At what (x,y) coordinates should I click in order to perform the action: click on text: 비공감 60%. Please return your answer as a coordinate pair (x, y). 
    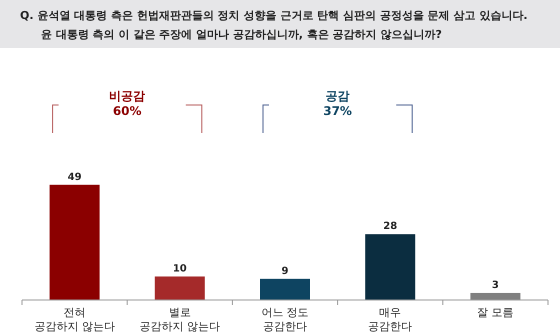
    Looking at the image, I should click on (127, 103).